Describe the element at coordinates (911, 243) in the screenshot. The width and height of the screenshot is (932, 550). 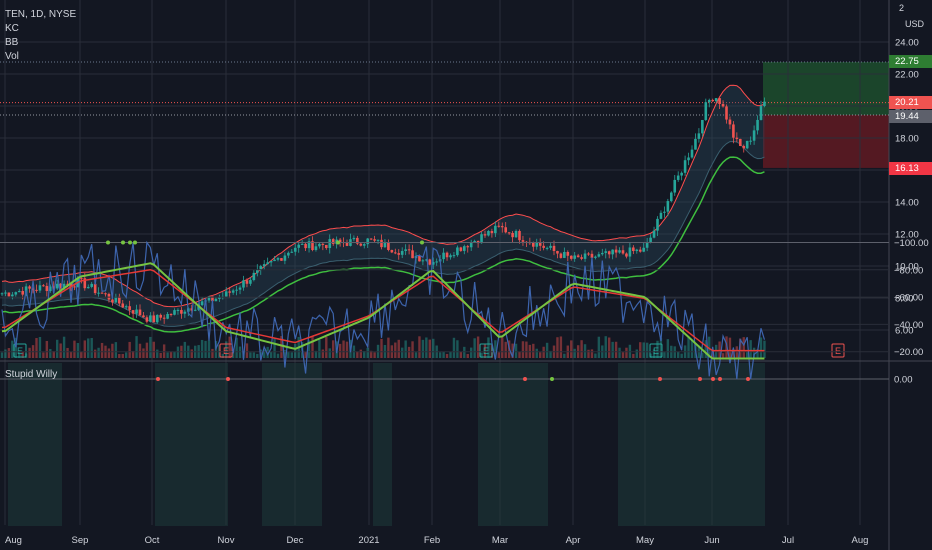
I see `osc-tick-label: −100.00` at that location.